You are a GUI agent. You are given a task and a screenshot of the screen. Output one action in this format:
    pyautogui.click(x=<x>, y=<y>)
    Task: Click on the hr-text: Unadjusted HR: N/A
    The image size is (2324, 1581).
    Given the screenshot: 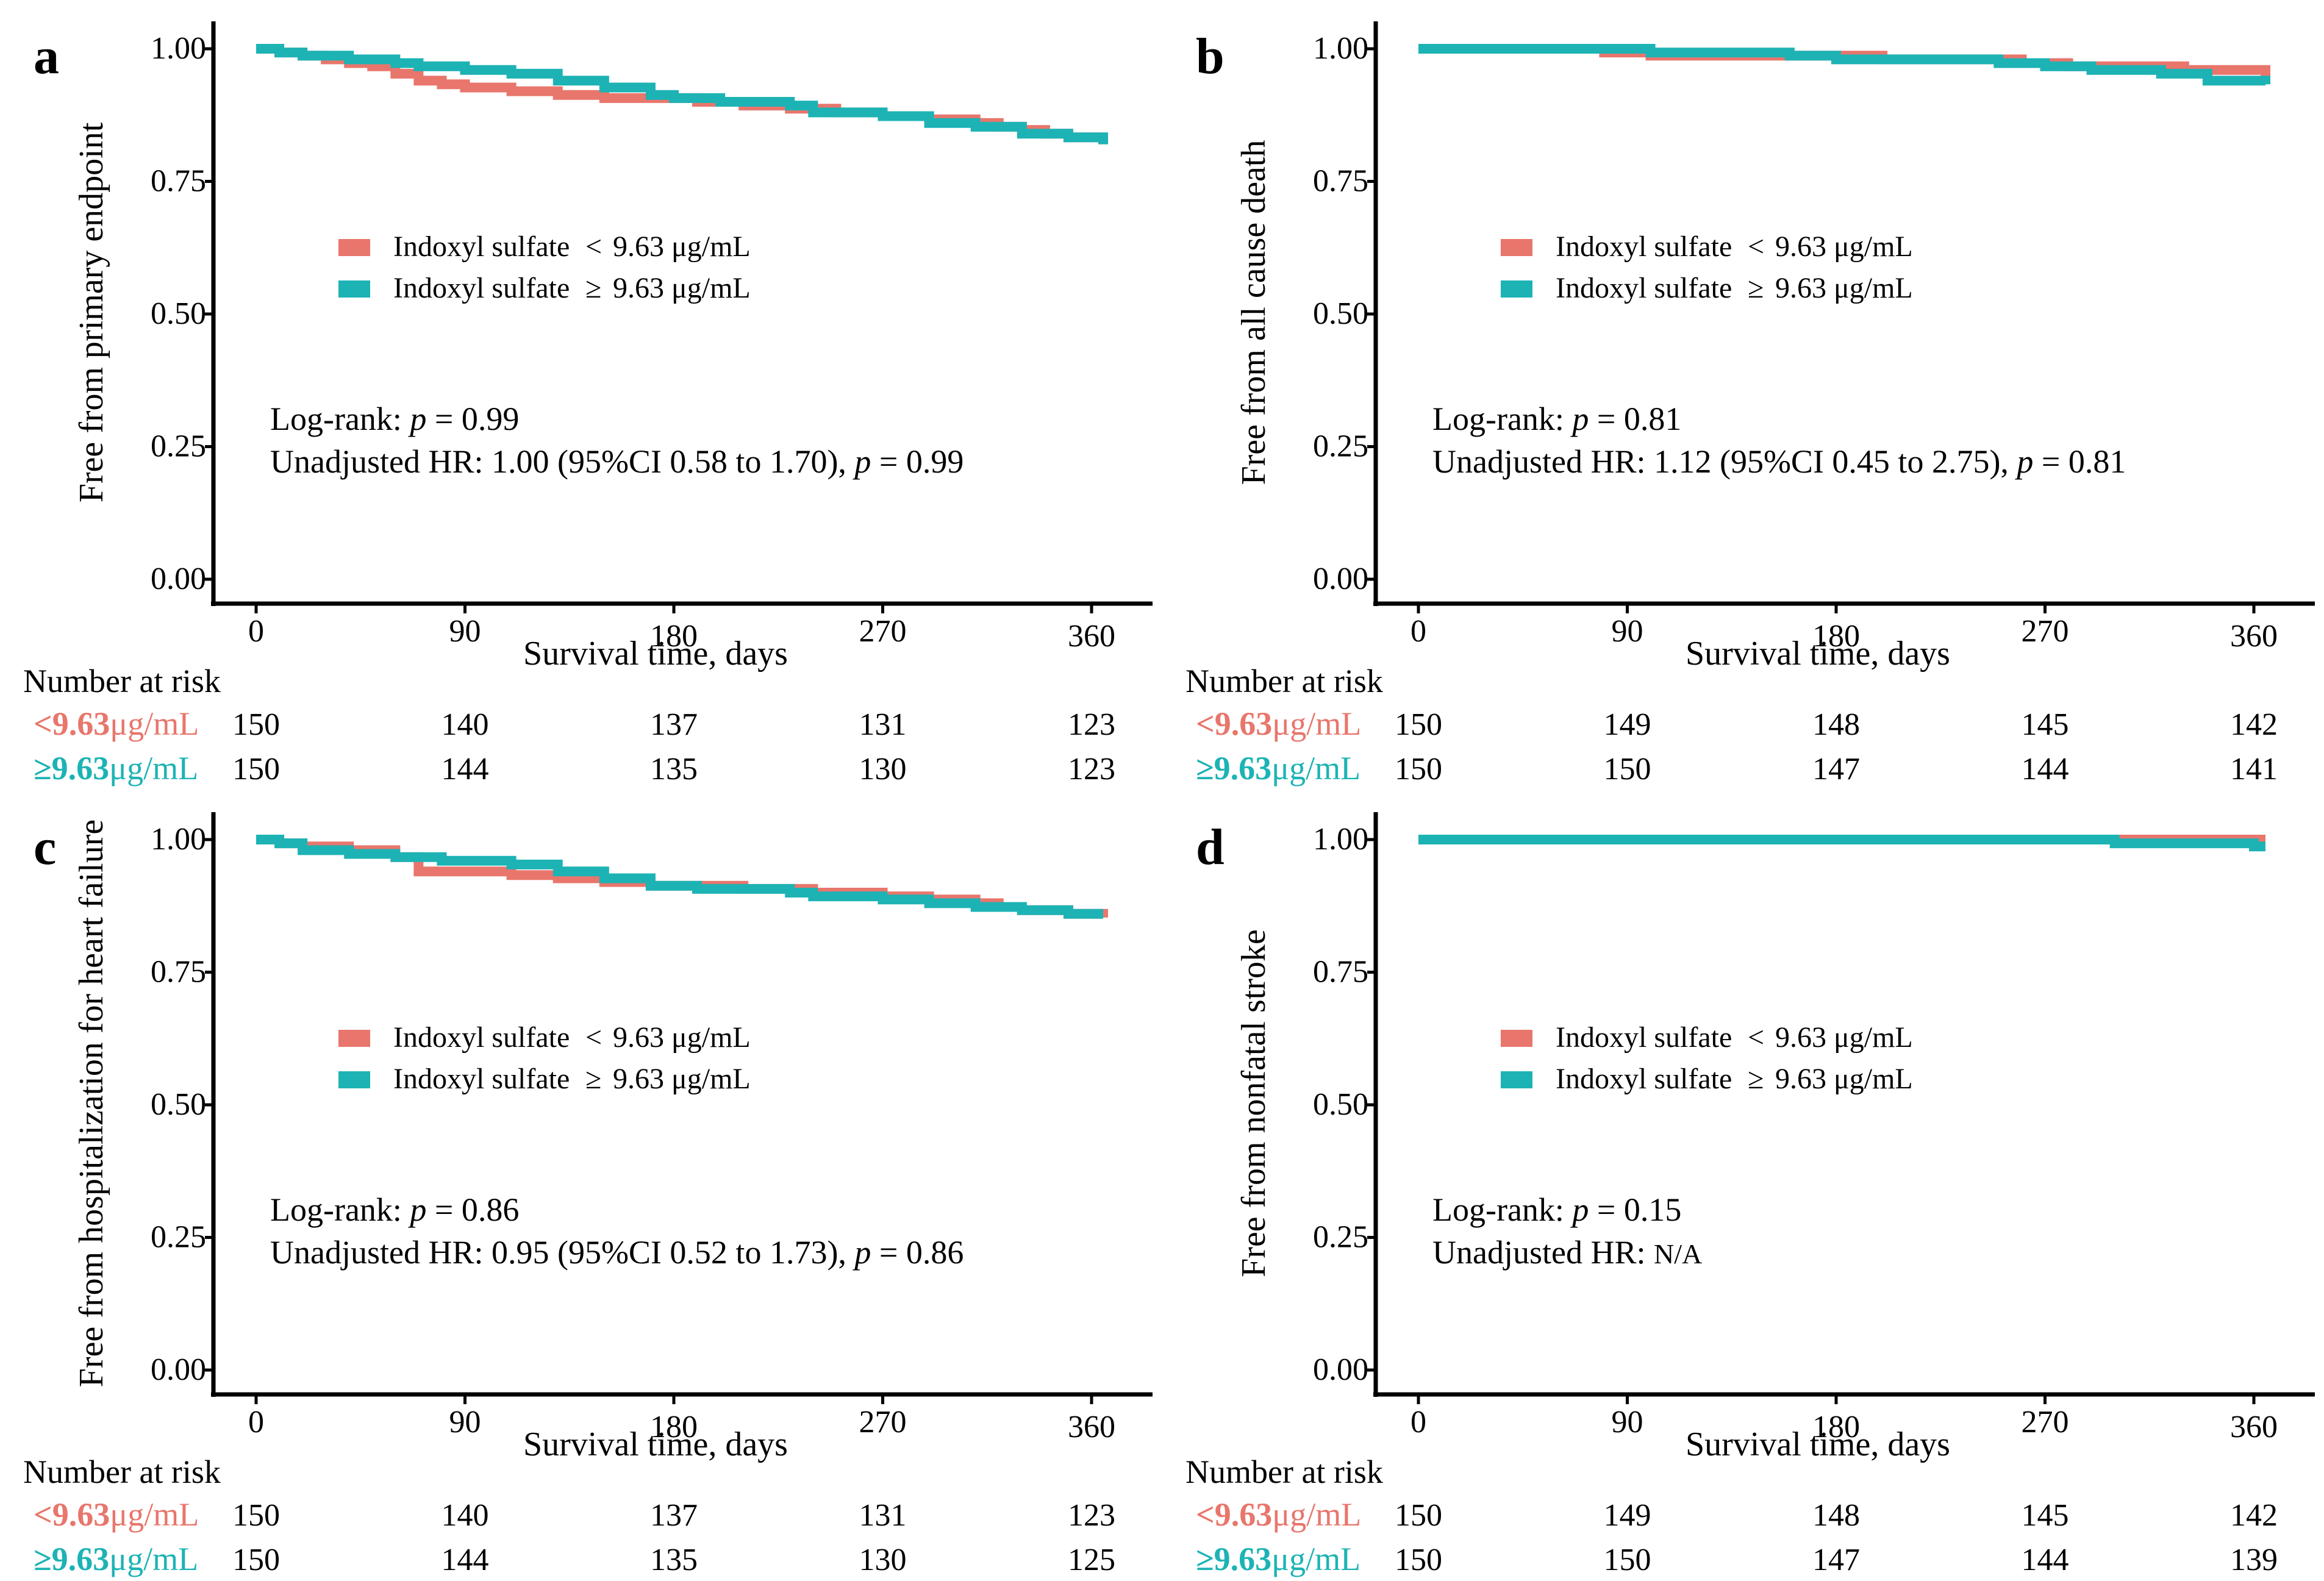 What is the action you would take?
    pyautogui.click(x=1567, y=1253)
    